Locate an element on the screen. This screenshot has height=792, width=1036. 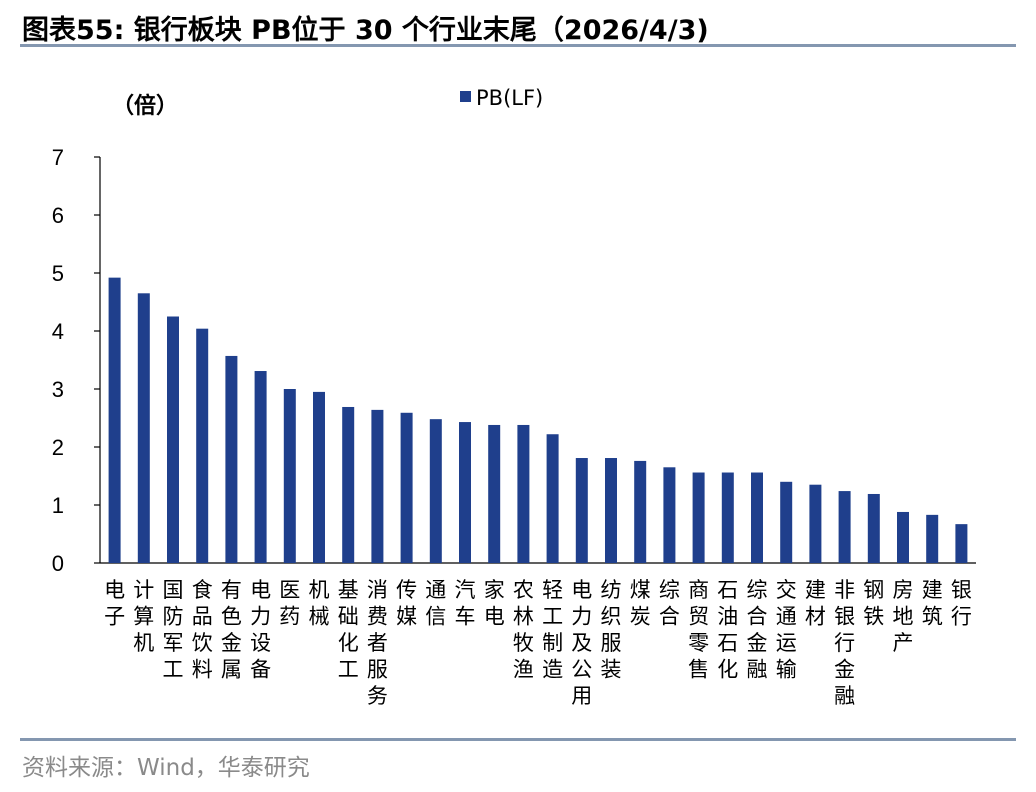
x-category-label: 消费者服务 is located at coordinates (377, 643).